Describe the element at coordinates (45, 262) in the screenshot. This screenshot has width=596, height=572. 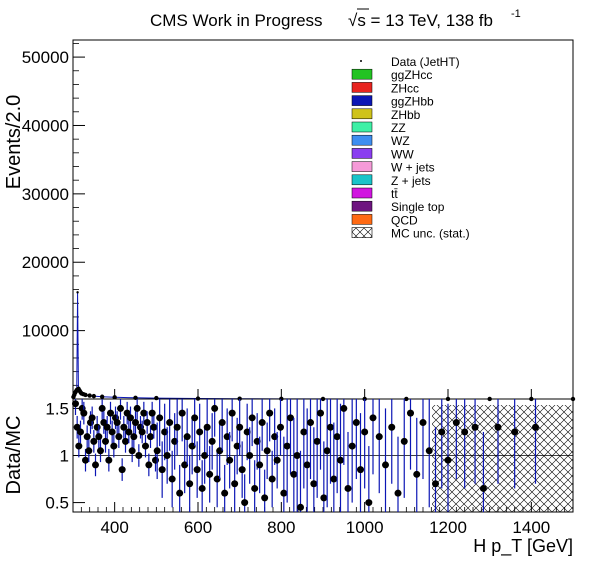
I see `main-y-tick-label: 20000` at that location.